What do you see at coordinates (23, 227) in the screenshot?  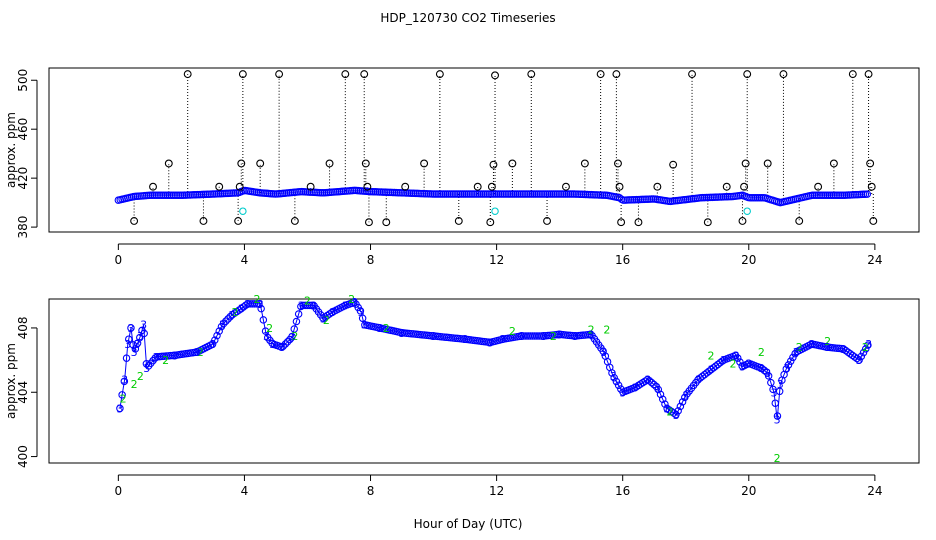 I see `y-tick-label: 380` at bounding box center [23, 227].